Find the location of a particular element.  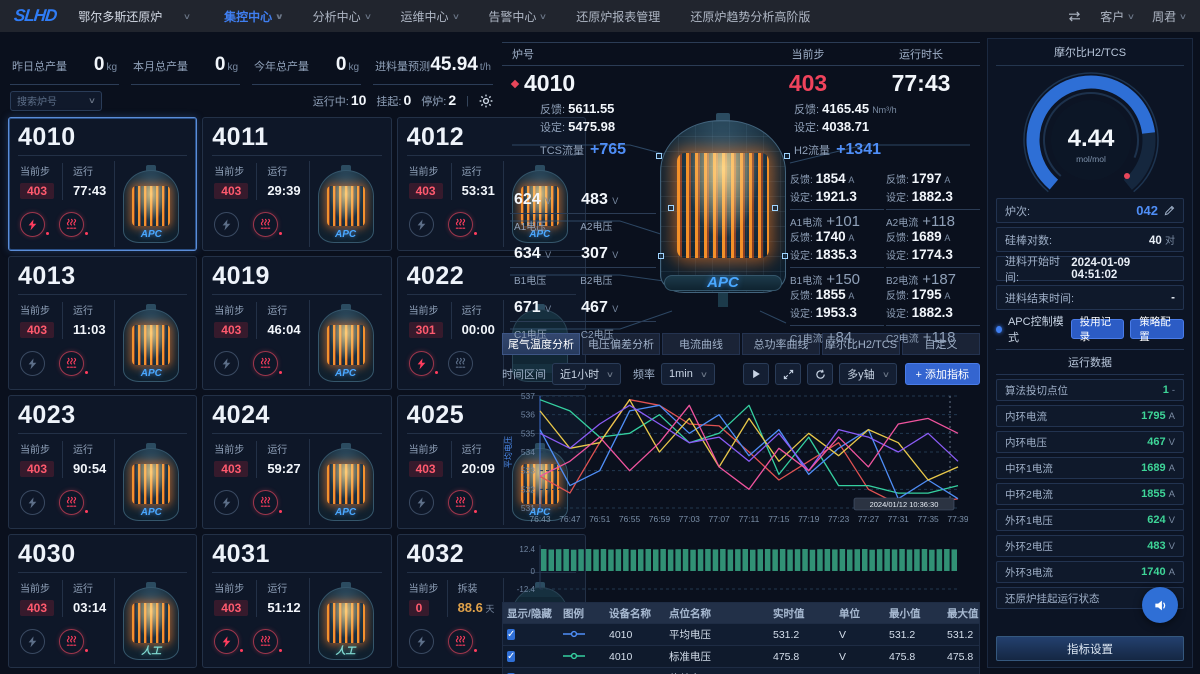

table-header-cell: 最大值 is located at coordinates (963, 613).